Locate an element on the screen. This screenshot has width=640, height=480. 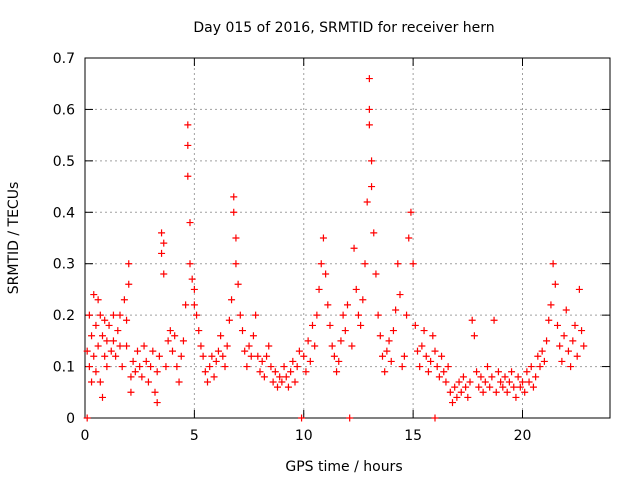
x-tick-label: 20 is located at coordinates (523, 436).